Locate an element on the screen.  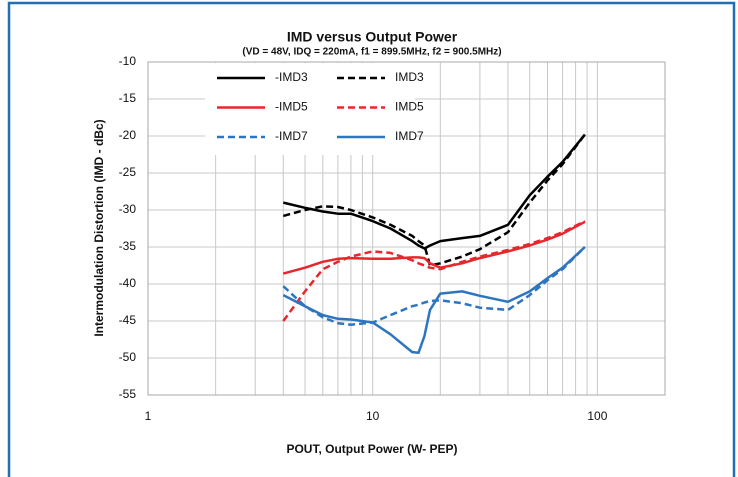
y-tick-label: -10 is located at coordinates (128, 61).